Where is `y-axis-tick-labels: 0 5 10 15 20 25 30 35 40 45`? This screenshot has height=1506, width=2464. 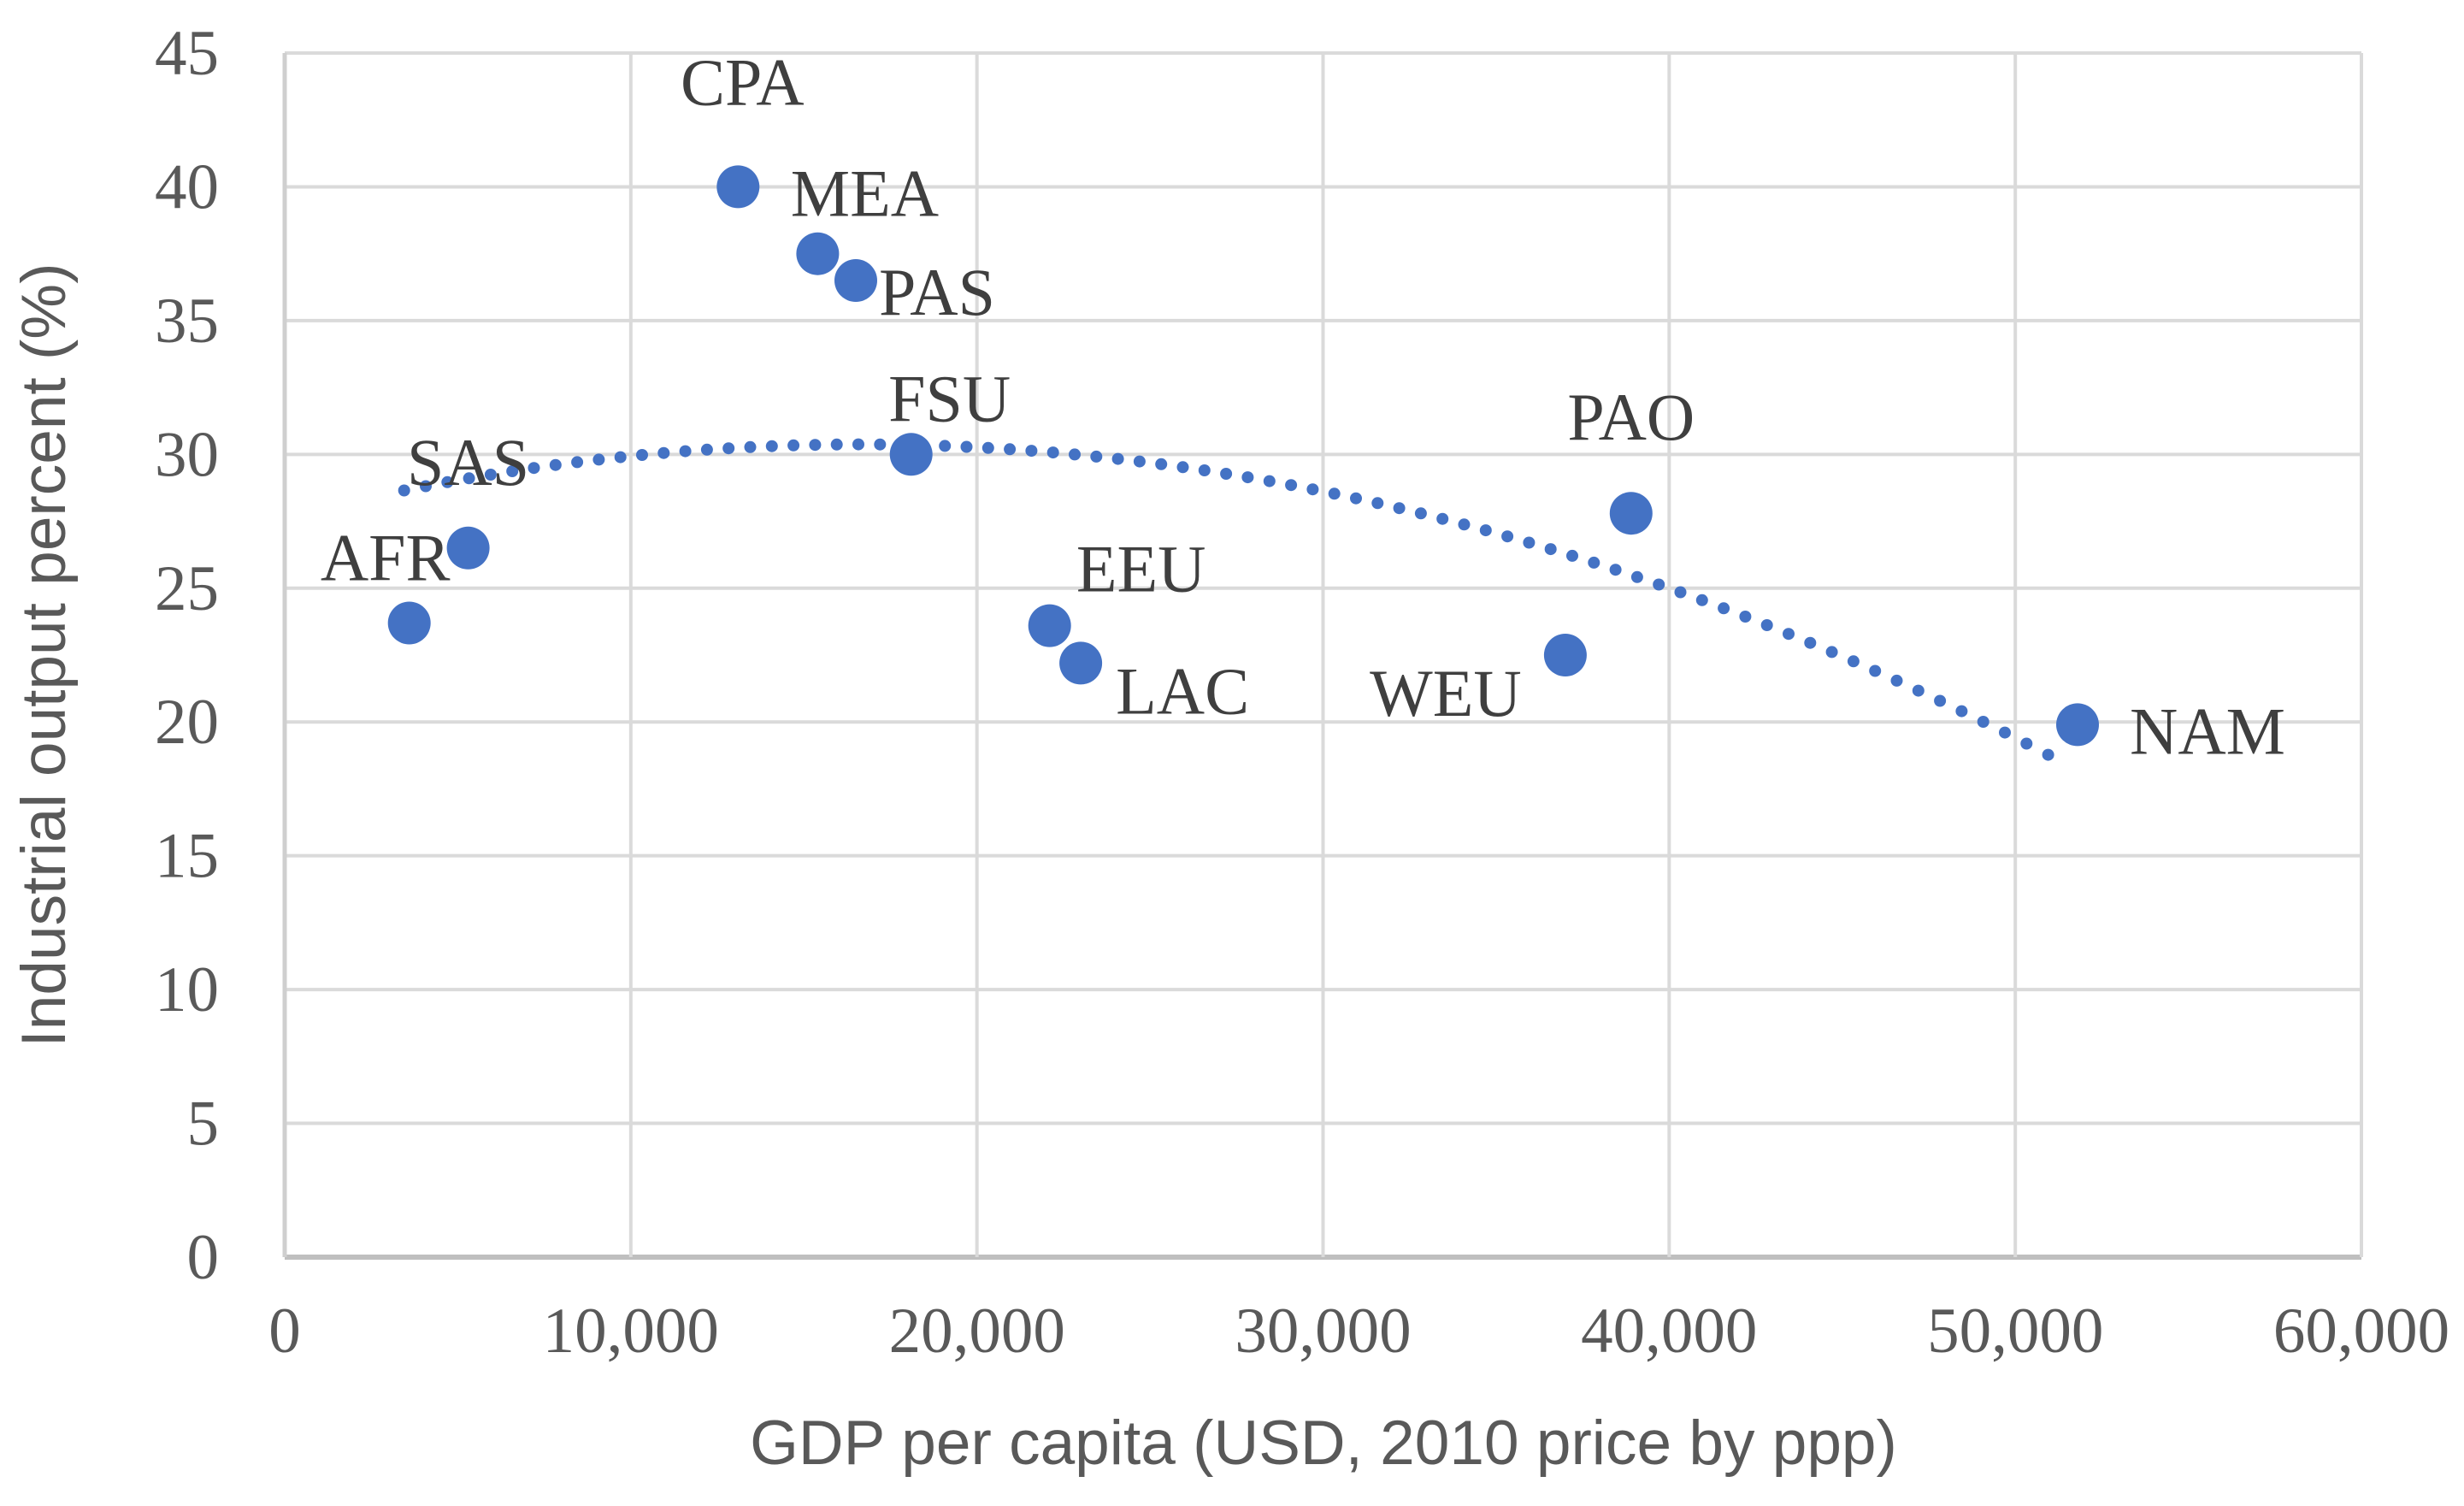
y-axis-tick-labels: 0 5 10 15 20 25 30 35 40 45 is located at coordinates (187, 655).